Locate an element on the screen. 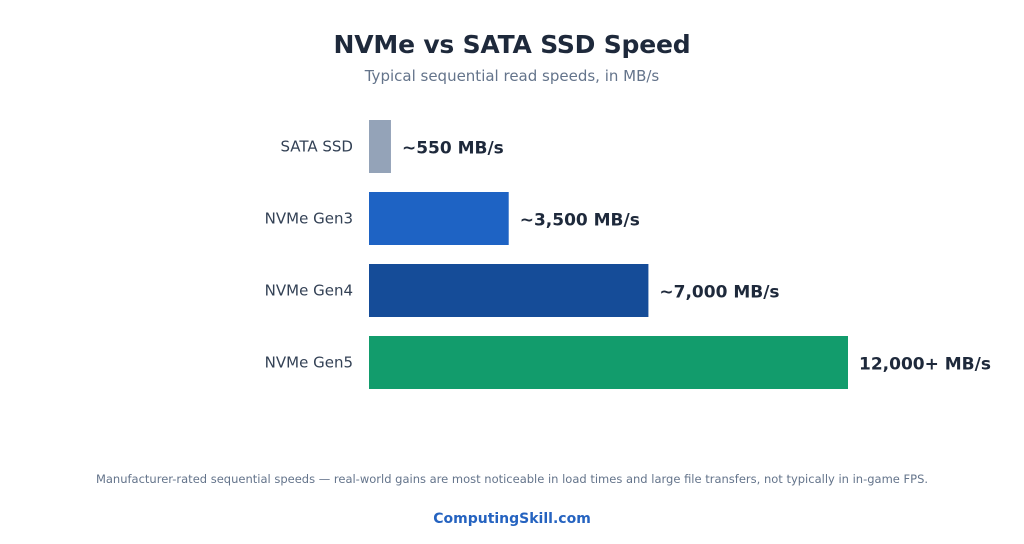 This screenshot has height=544, width=1024. value-label-nvme-gen5: 12,000+ MB/s is located at coordinates (925, 365).